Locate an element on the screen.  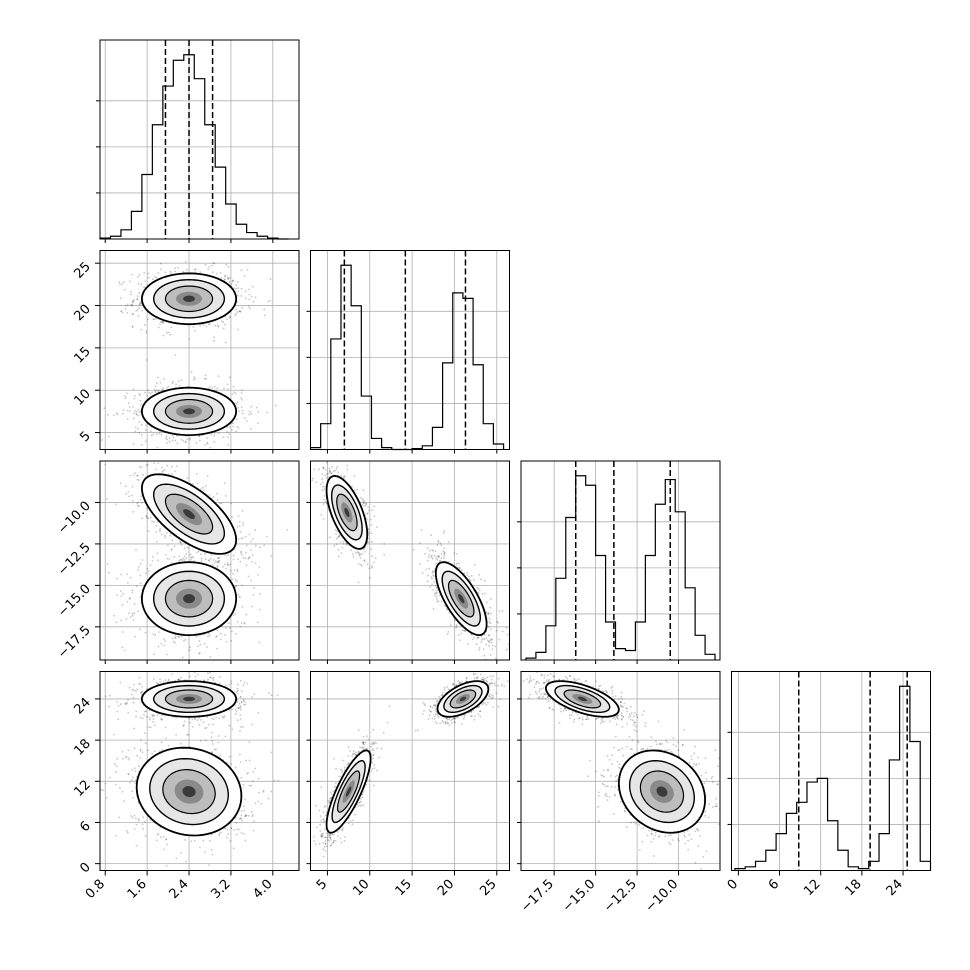
x-tick-label-3-0: 0 is located at coordinates (733, 885).